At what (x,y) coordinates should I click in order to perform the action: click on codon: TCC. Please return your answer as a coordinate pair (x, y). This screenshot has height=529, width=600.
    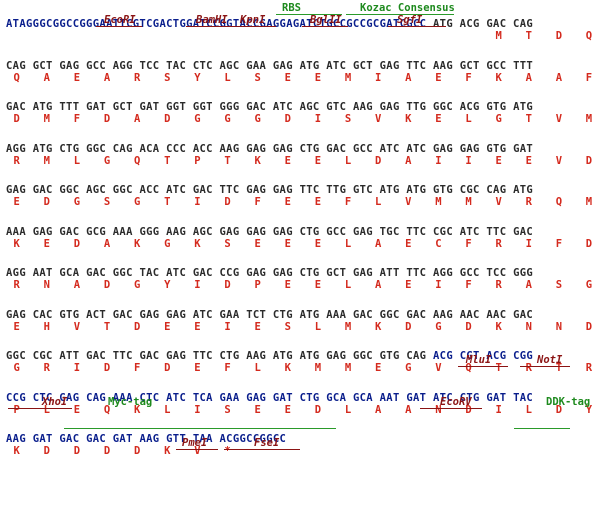
    Looking at the image, I should click on (149, 65).